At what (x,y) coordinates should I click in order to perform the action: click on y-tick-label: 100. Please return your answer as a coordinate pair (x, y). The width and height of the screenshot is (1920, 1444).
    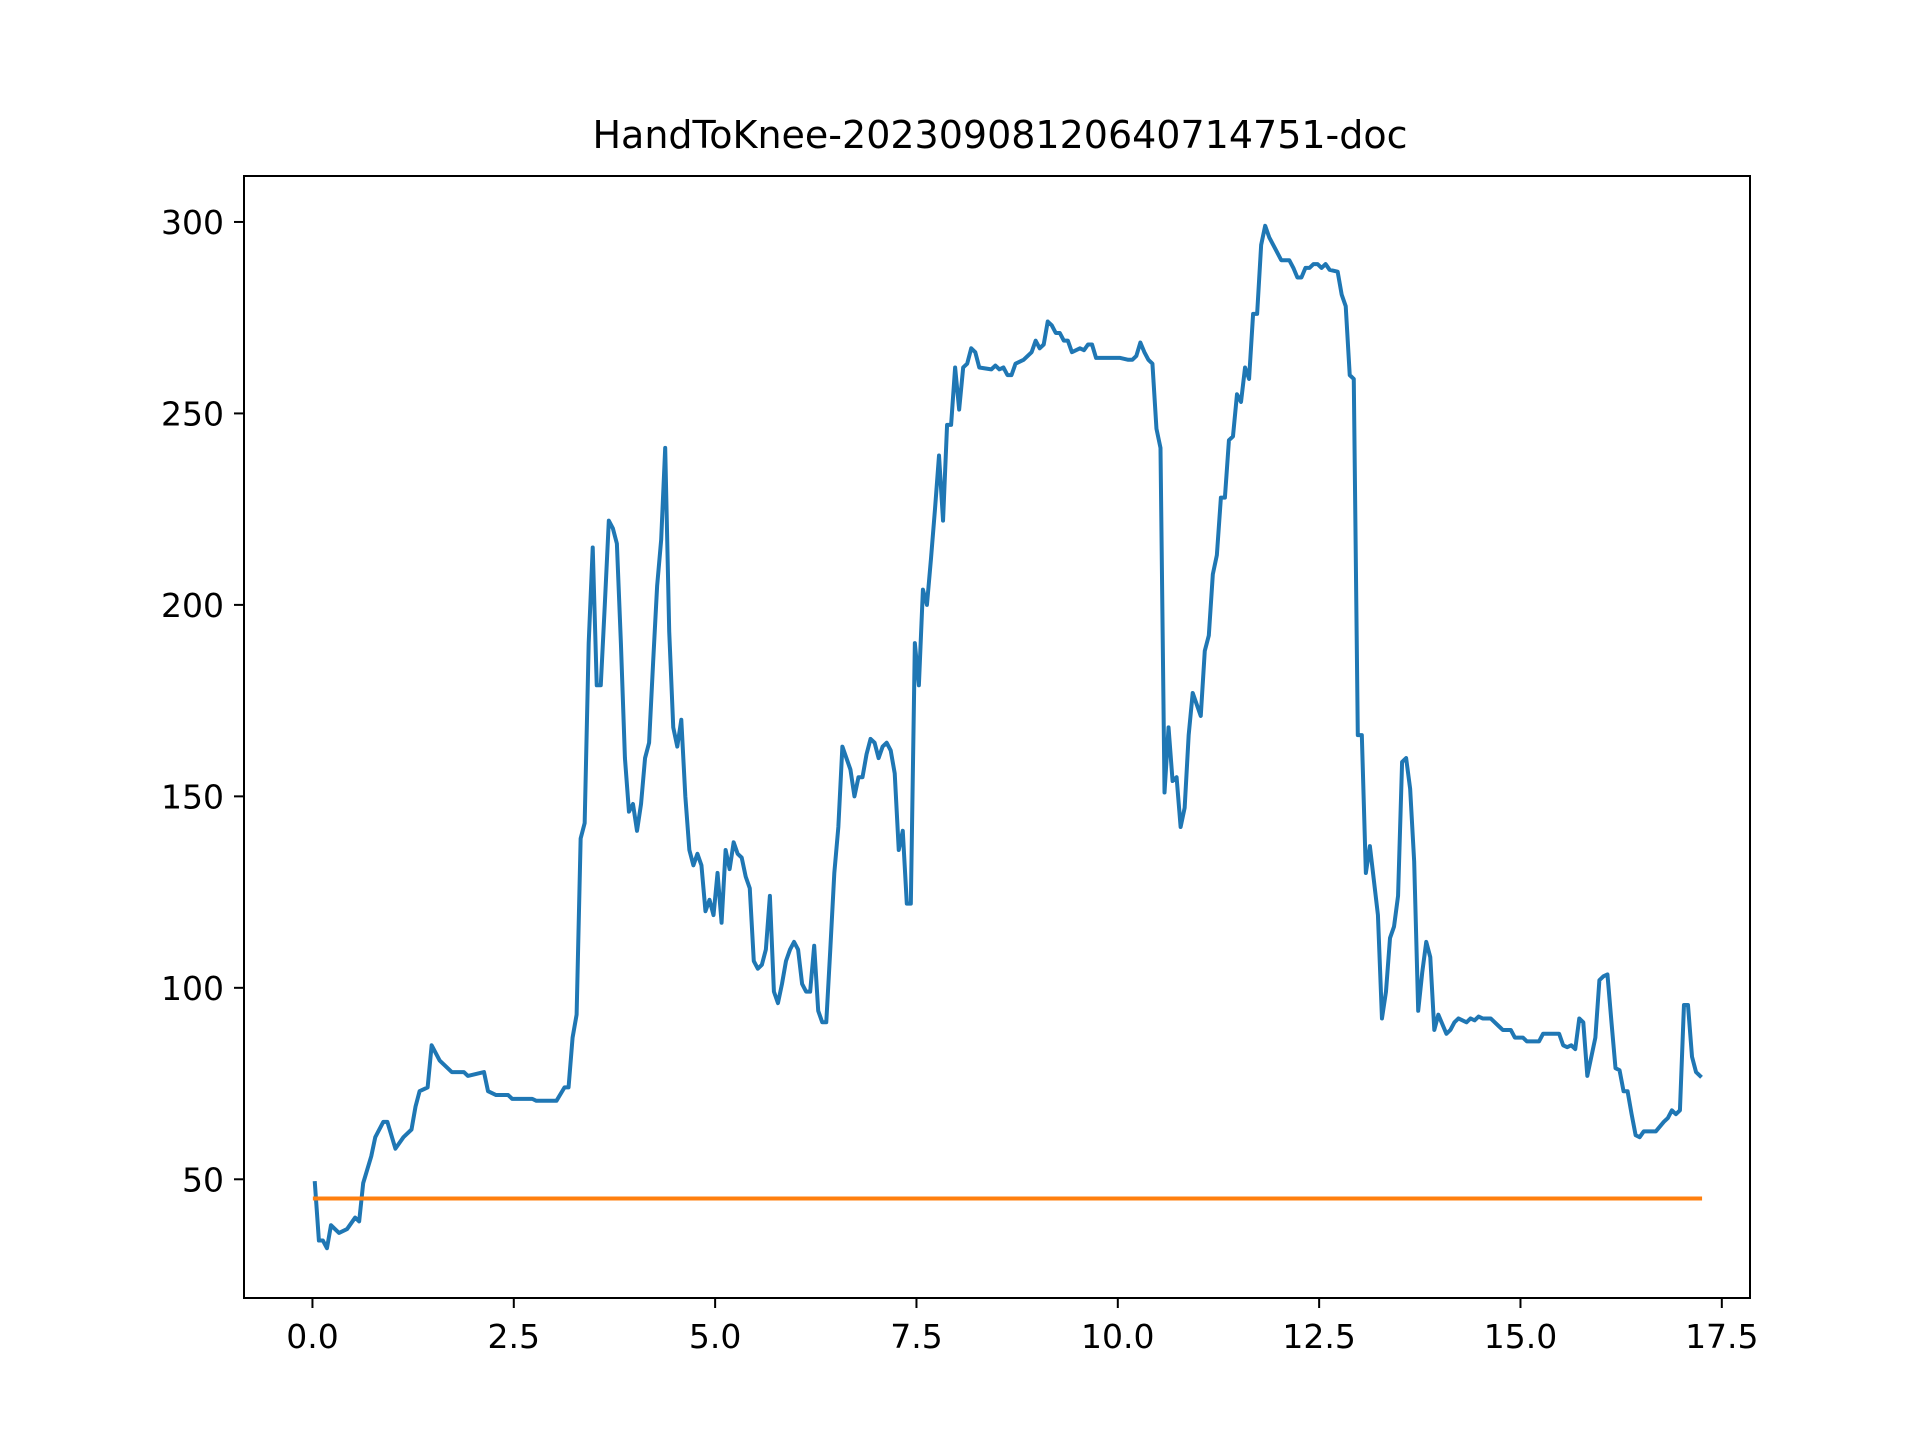
    Looking at the image, I should click on (192, 988).